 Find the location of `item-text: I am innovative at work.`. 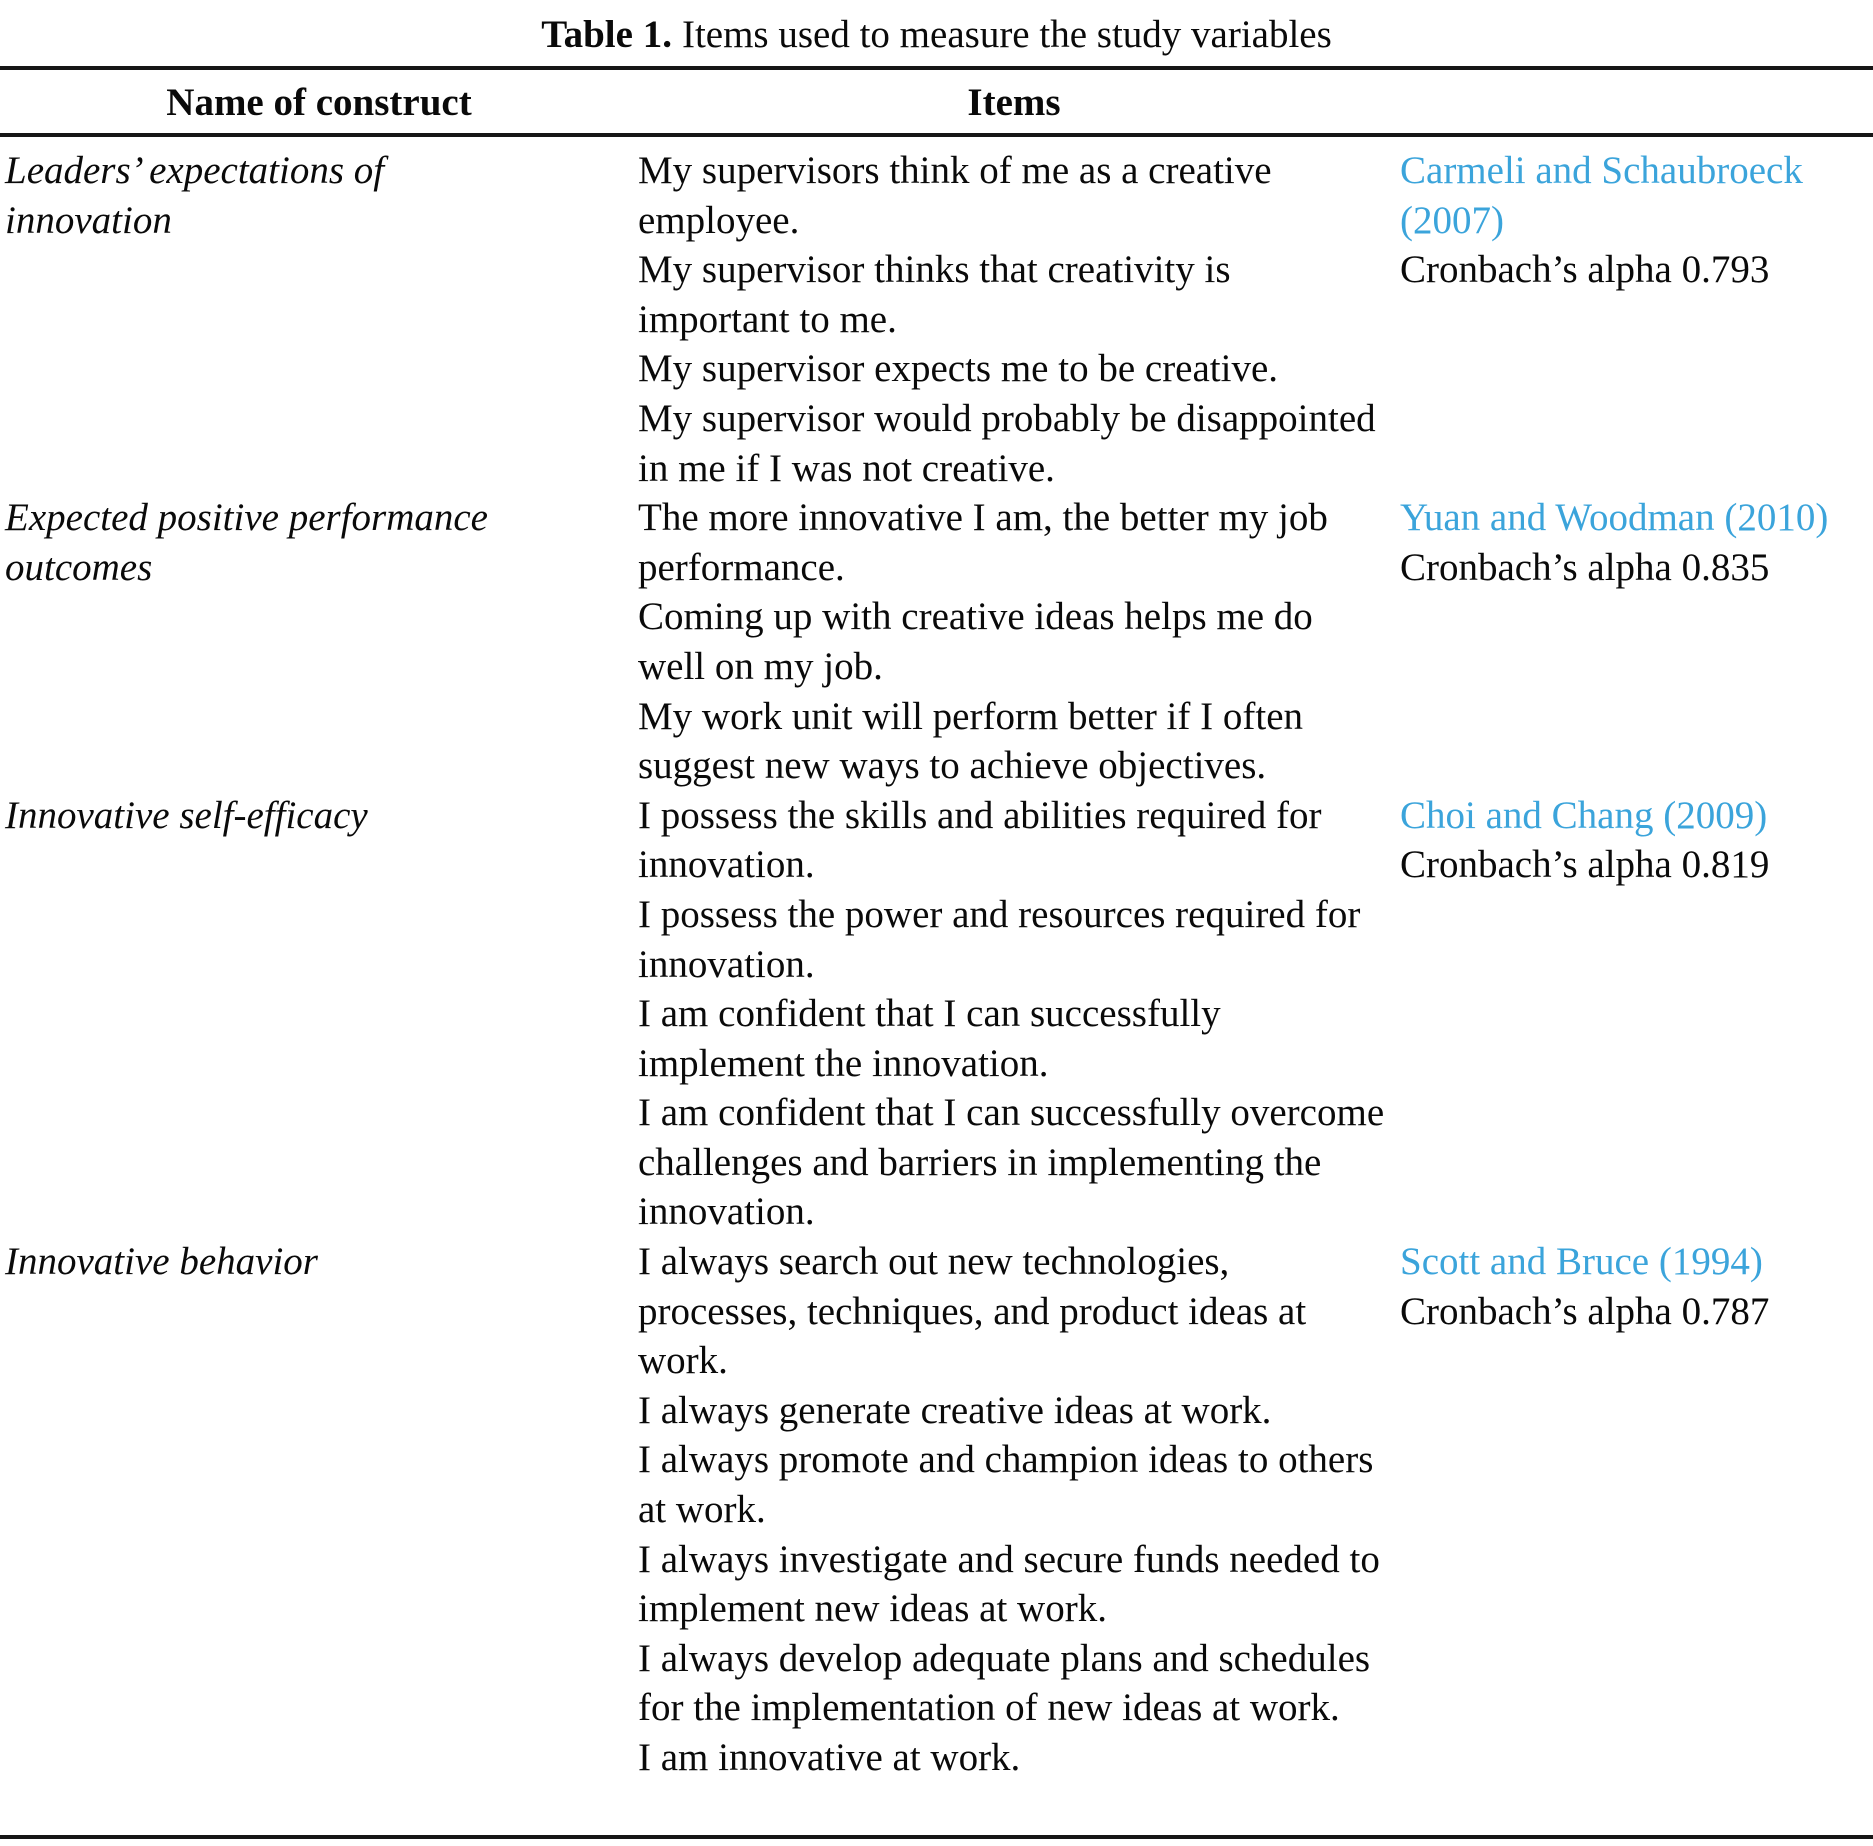

item-text: I am innovative at work. is located at coordinates (829, 1757).